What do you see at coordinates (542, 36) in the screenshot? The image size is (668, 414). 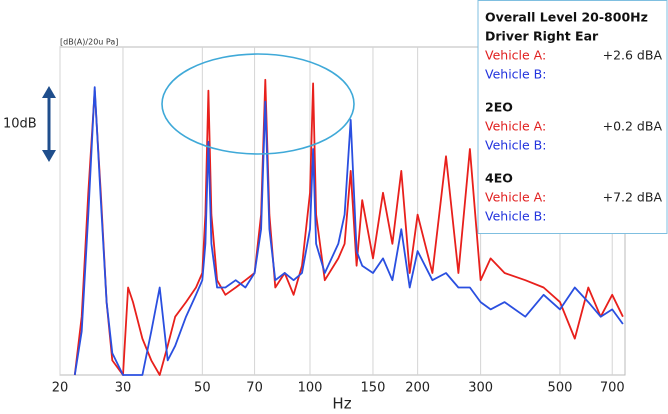 I see `box-title: Driver Right Ear` at bounding box center [542, 36].